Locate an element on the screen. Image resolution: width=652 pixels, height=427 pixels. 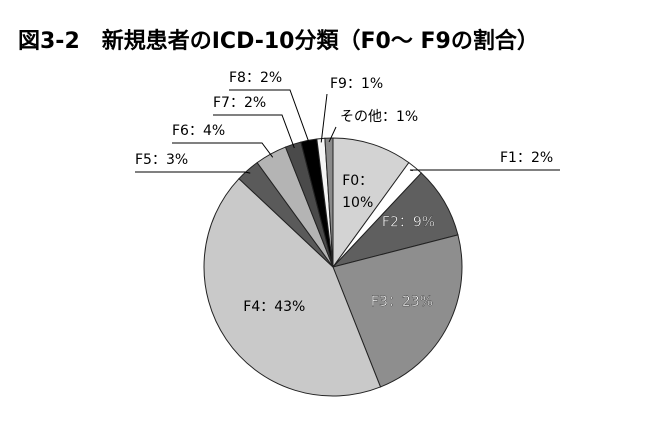
slice-label: F9：1% is located at coordinates (356, 84).